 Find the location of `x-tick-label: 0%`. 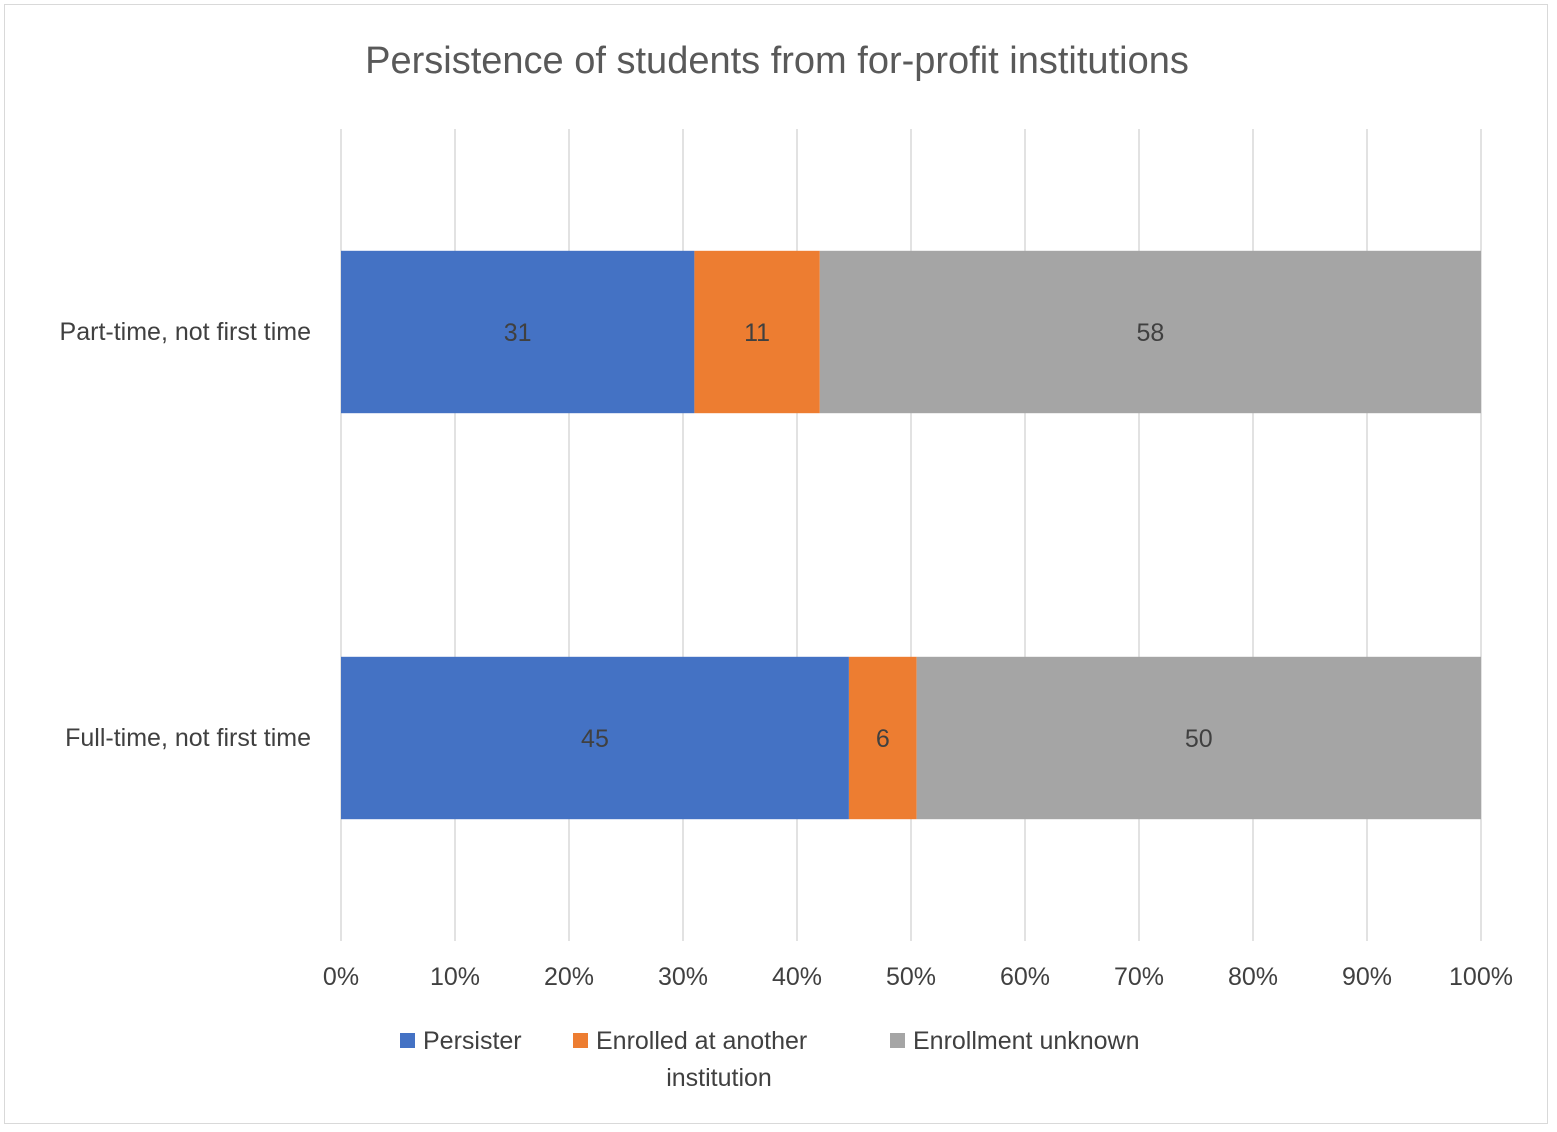

x-tick-label: 0% is located at coordinates (341, 977).